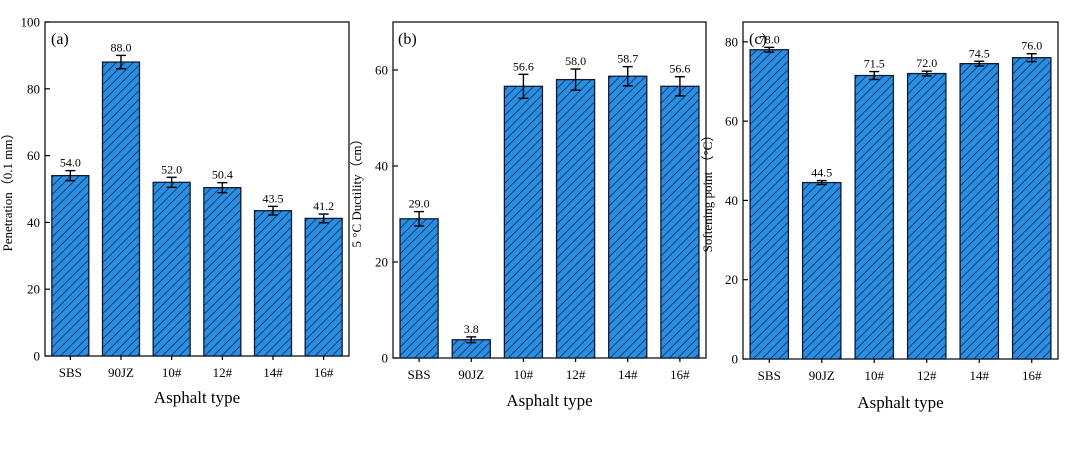  What do you see at coordinates (874, 64) in the screenshot?
I see `data-label: 71.5` at bounding box center [874, 64].